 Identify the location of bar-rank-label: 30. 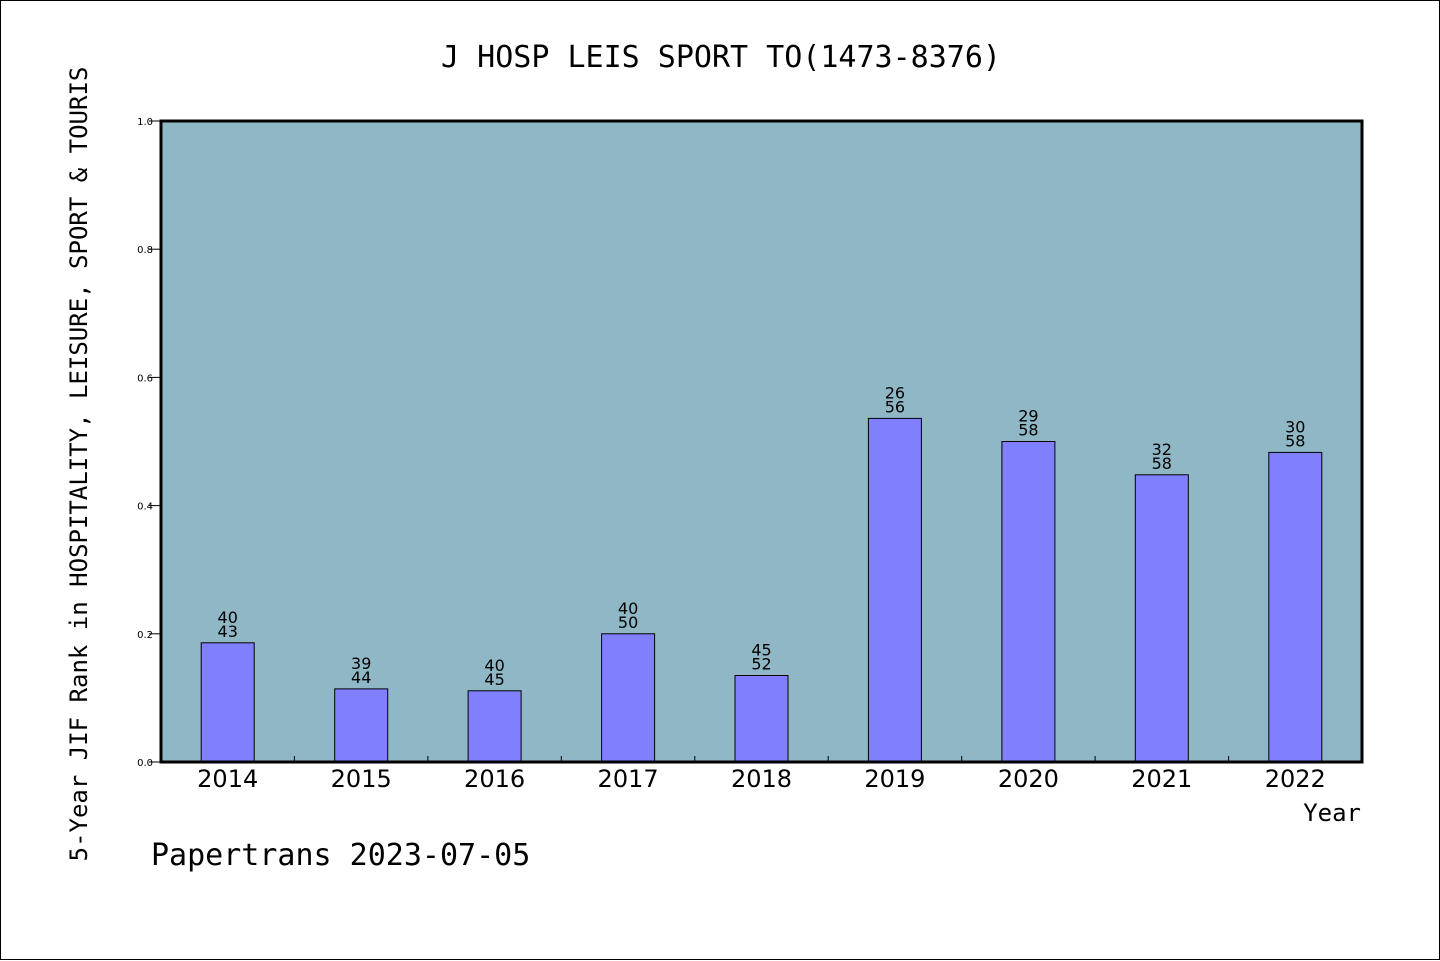
(1295, 426).